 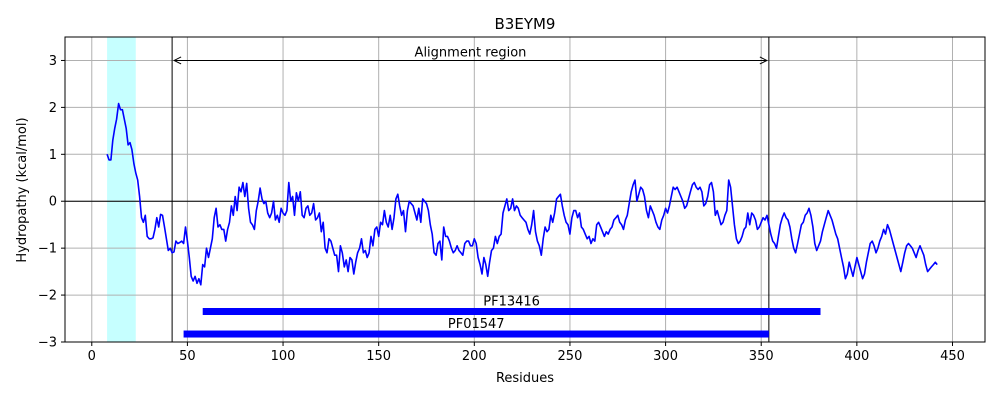 I want to click on chart-title: B3EYM9, so click(x=525, y=24).